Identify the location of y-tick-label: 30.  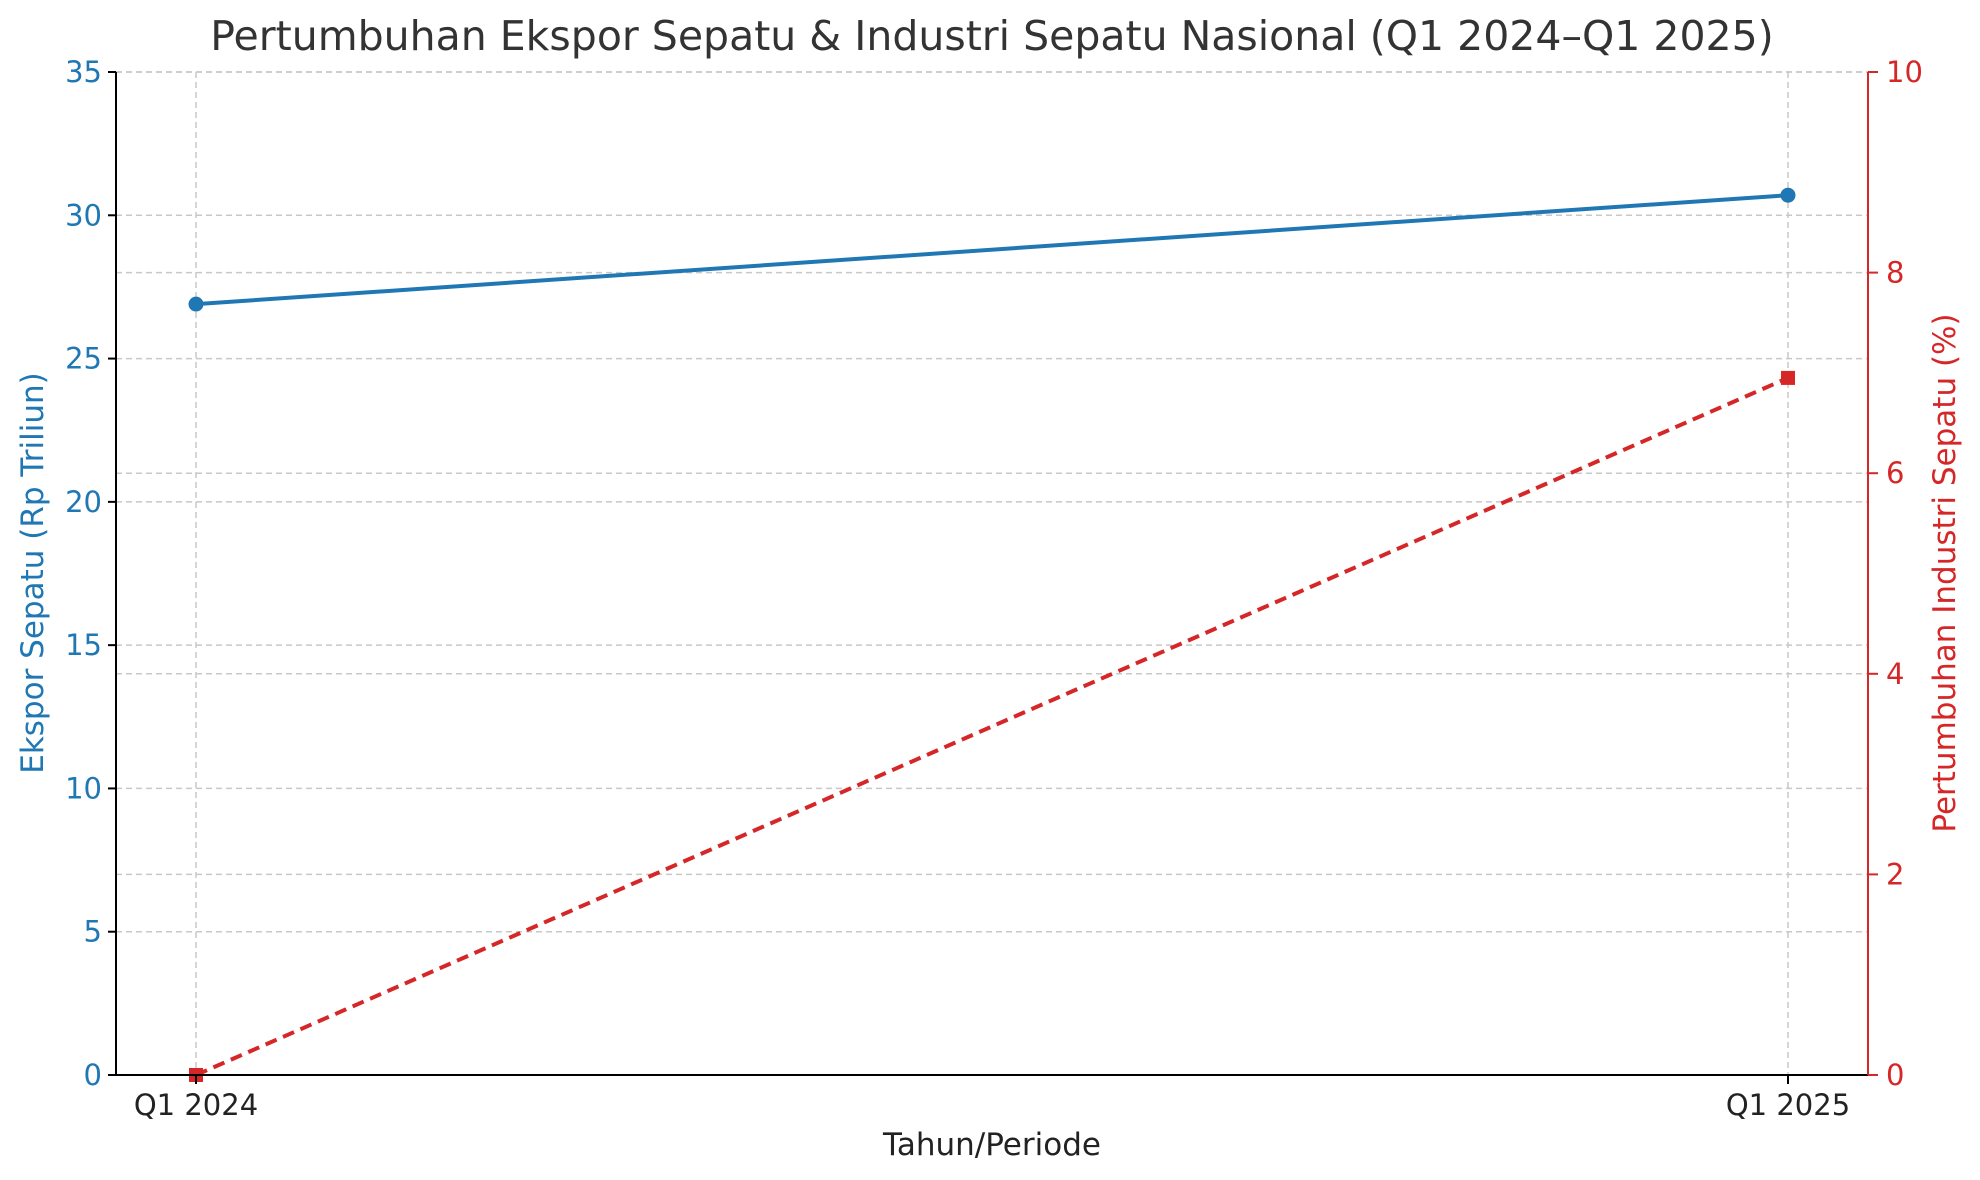
(83, 215).